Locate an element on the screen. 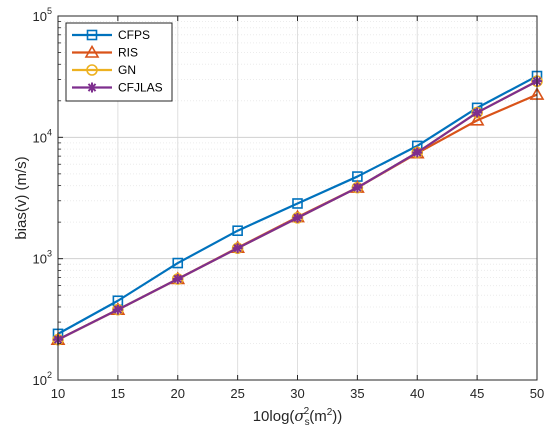 The height and width of the screenshot is (441, 550). legend-label: RIS is located at coordinates (128, 53).